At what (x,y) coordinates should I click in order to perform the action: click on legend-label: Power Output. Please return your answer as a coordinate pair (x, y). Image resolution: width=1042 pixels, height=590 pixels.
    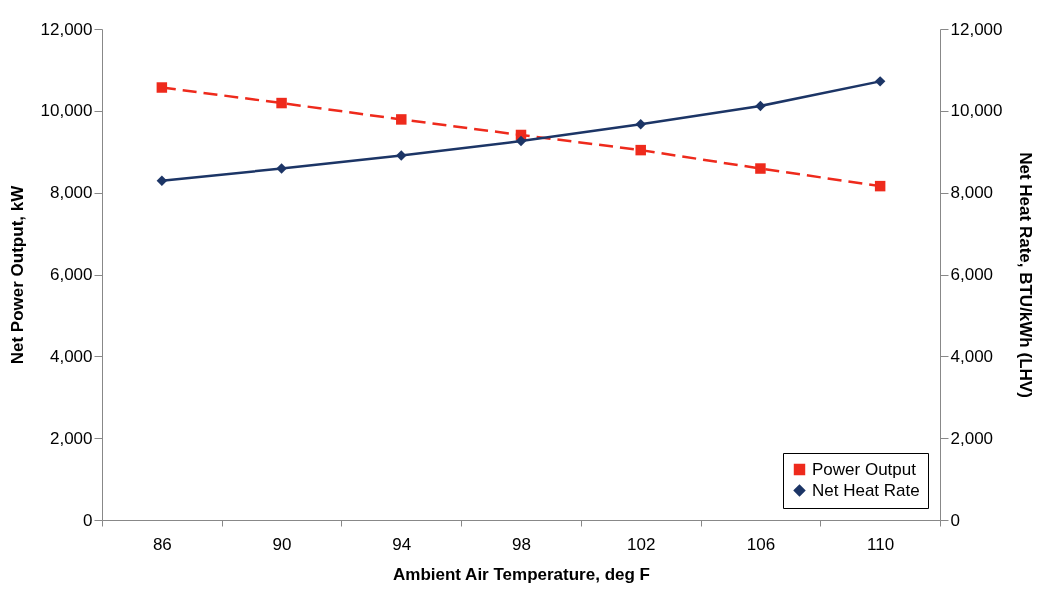
    Looking at the image, I should click on (864, 469).